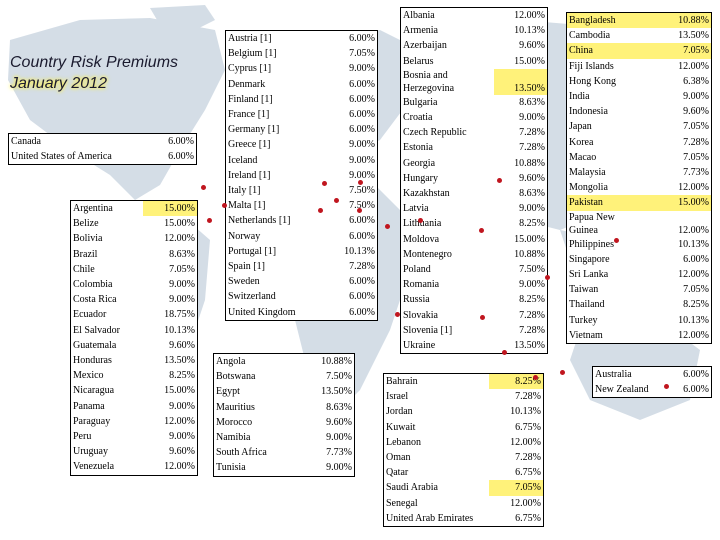  What do you see at coordinates (419, 163) in the screenshot?
I see `country-name: Georgia` at bounding box center [419, 163].